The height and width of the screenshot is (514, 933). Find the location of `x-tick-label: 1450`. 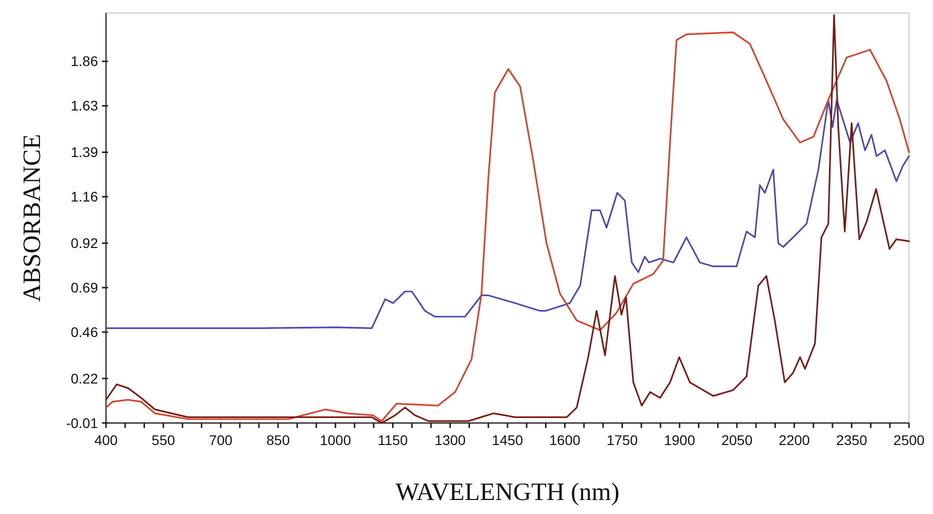

x-tick-label: 1450 is located at coordinates (508, 440).